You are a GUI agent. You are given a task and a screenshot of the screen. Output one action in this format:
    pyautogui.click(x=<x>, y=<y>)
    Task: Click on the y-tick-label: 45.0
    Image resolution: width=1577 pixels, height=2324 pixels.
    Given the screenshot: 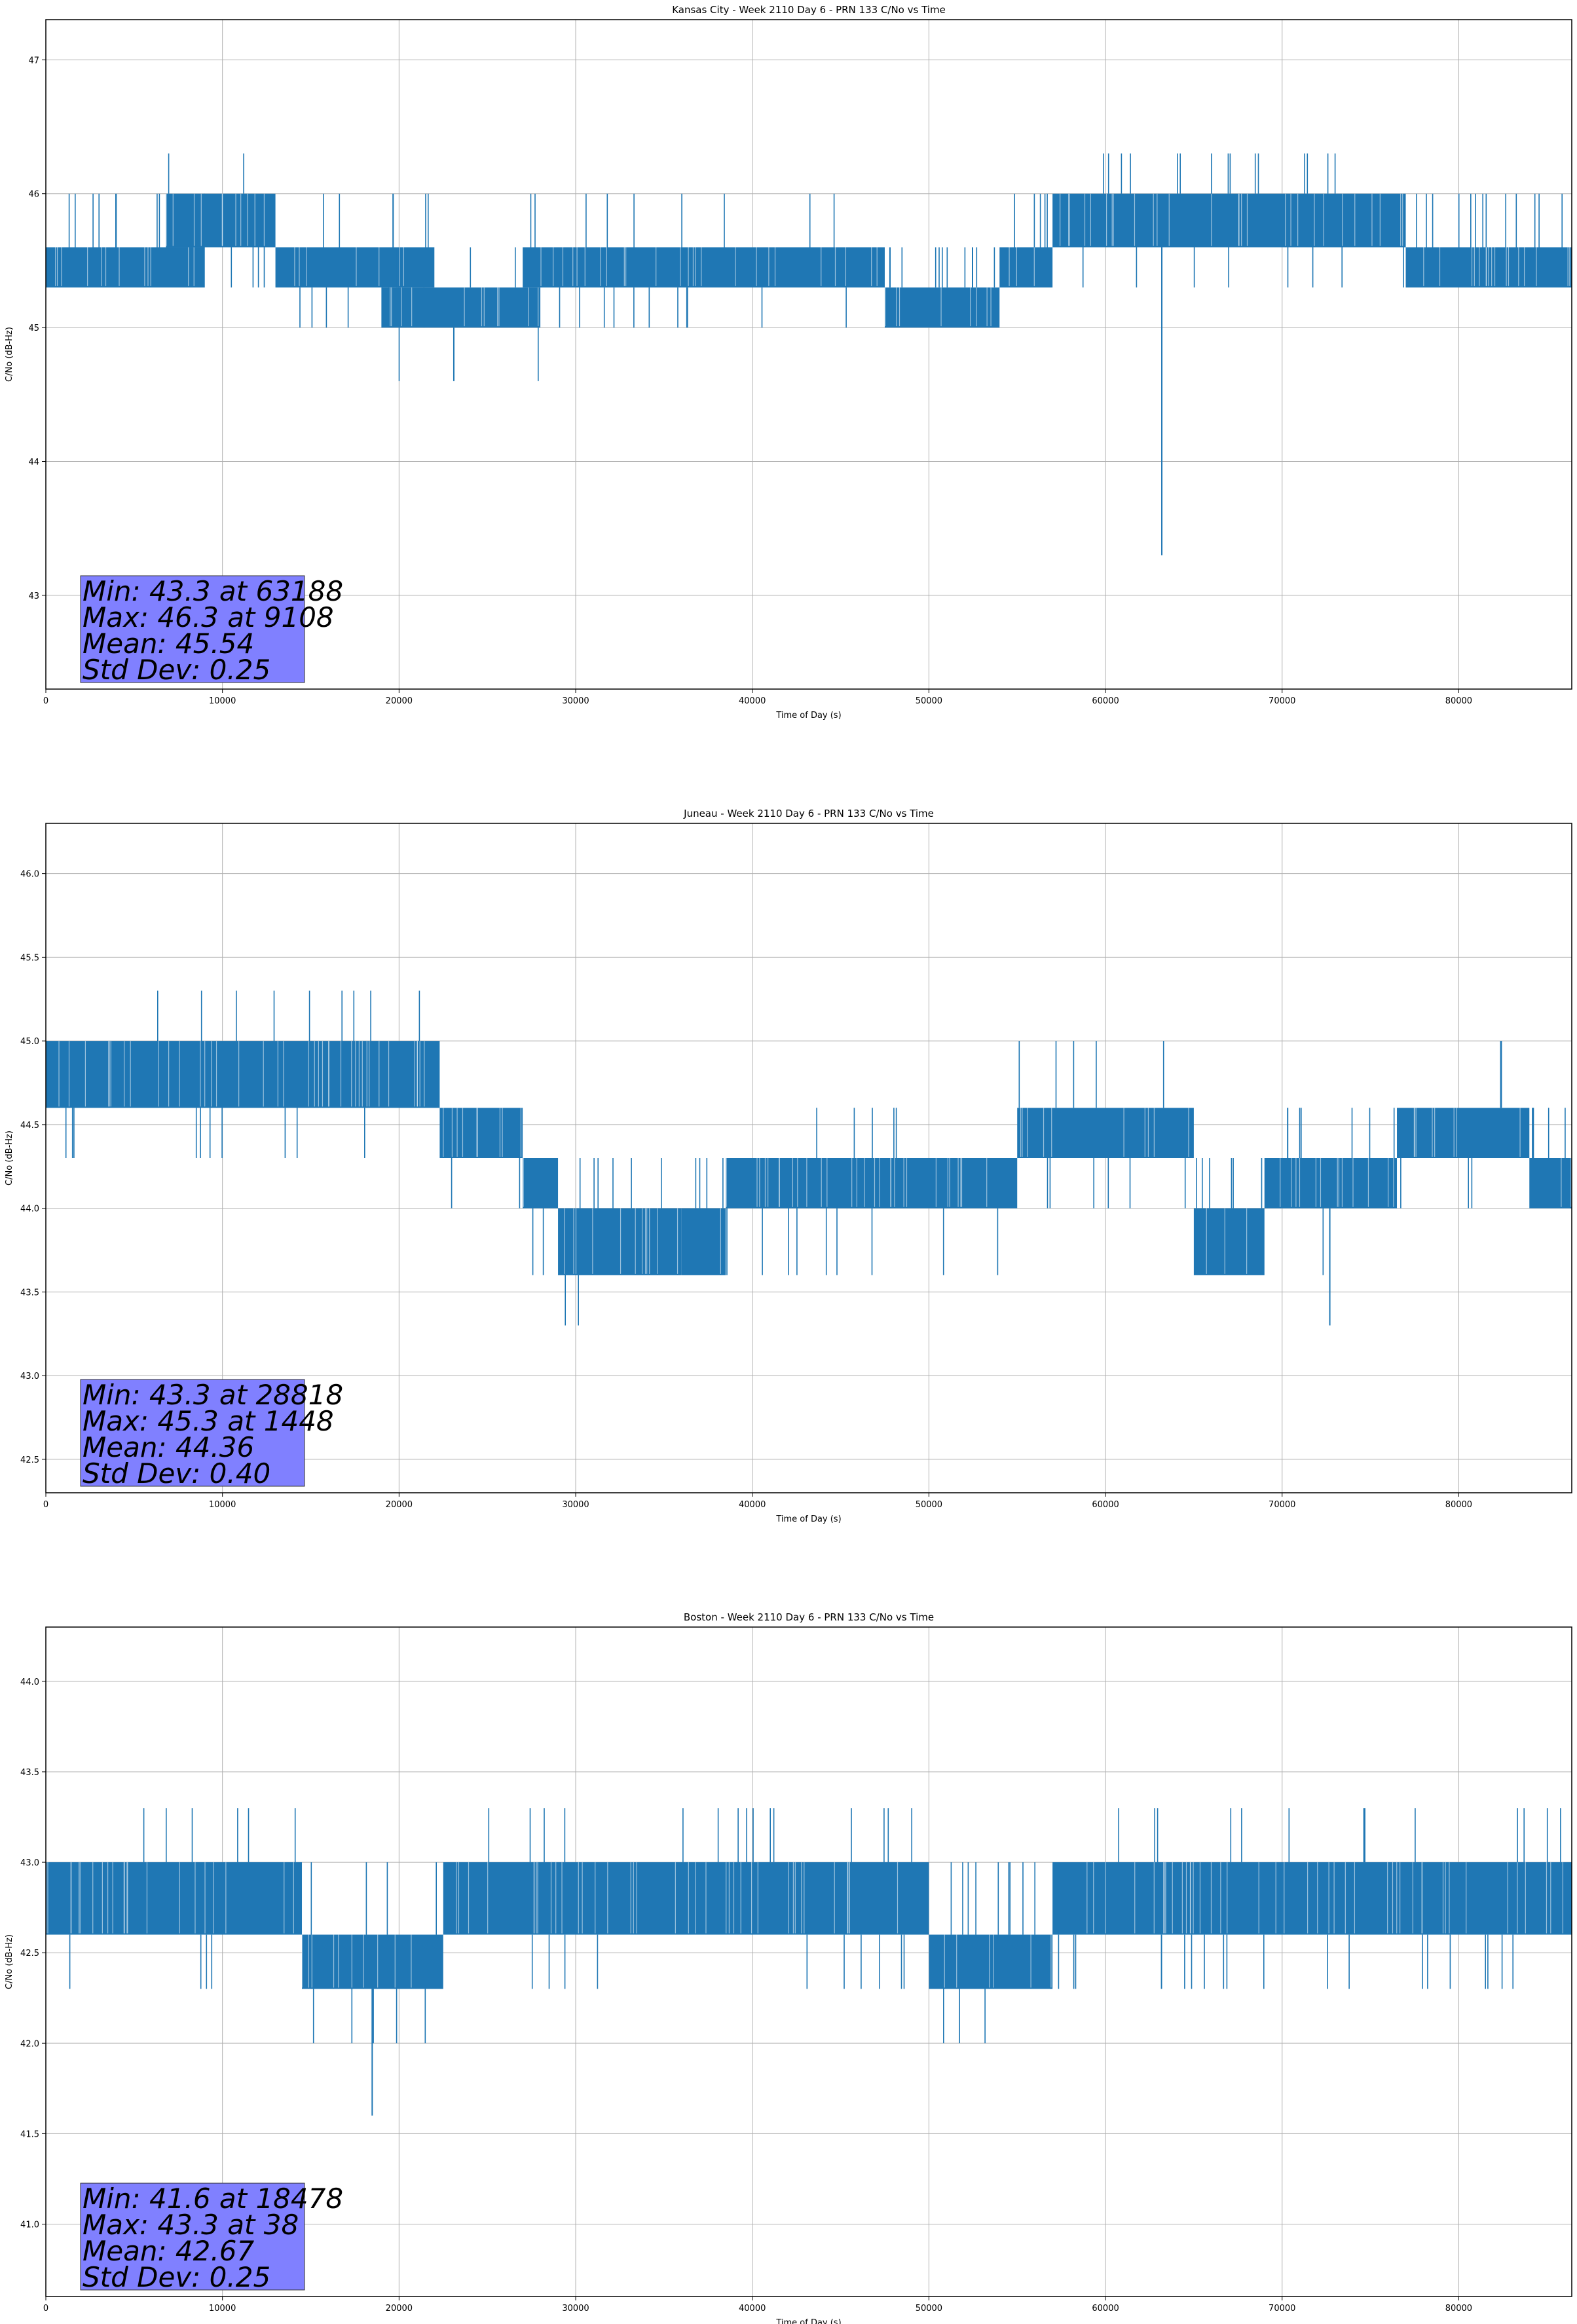 What is the action you would take?
    pyautogui.click(x=29, y=1042)
    